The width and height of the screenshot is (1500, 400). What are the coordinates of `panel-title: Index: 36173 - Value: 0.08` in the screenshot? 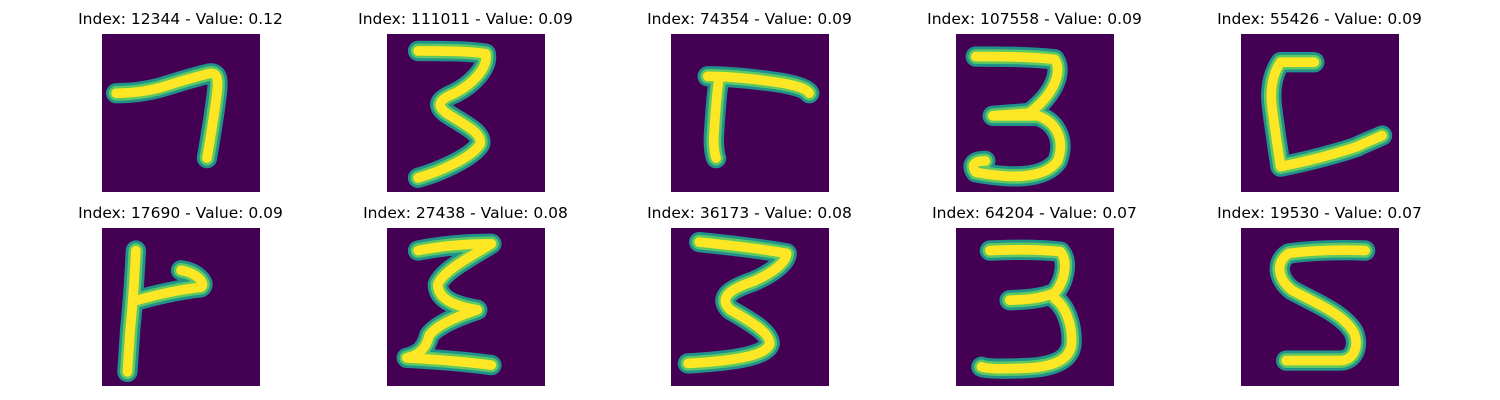 It's located at (749, 213).